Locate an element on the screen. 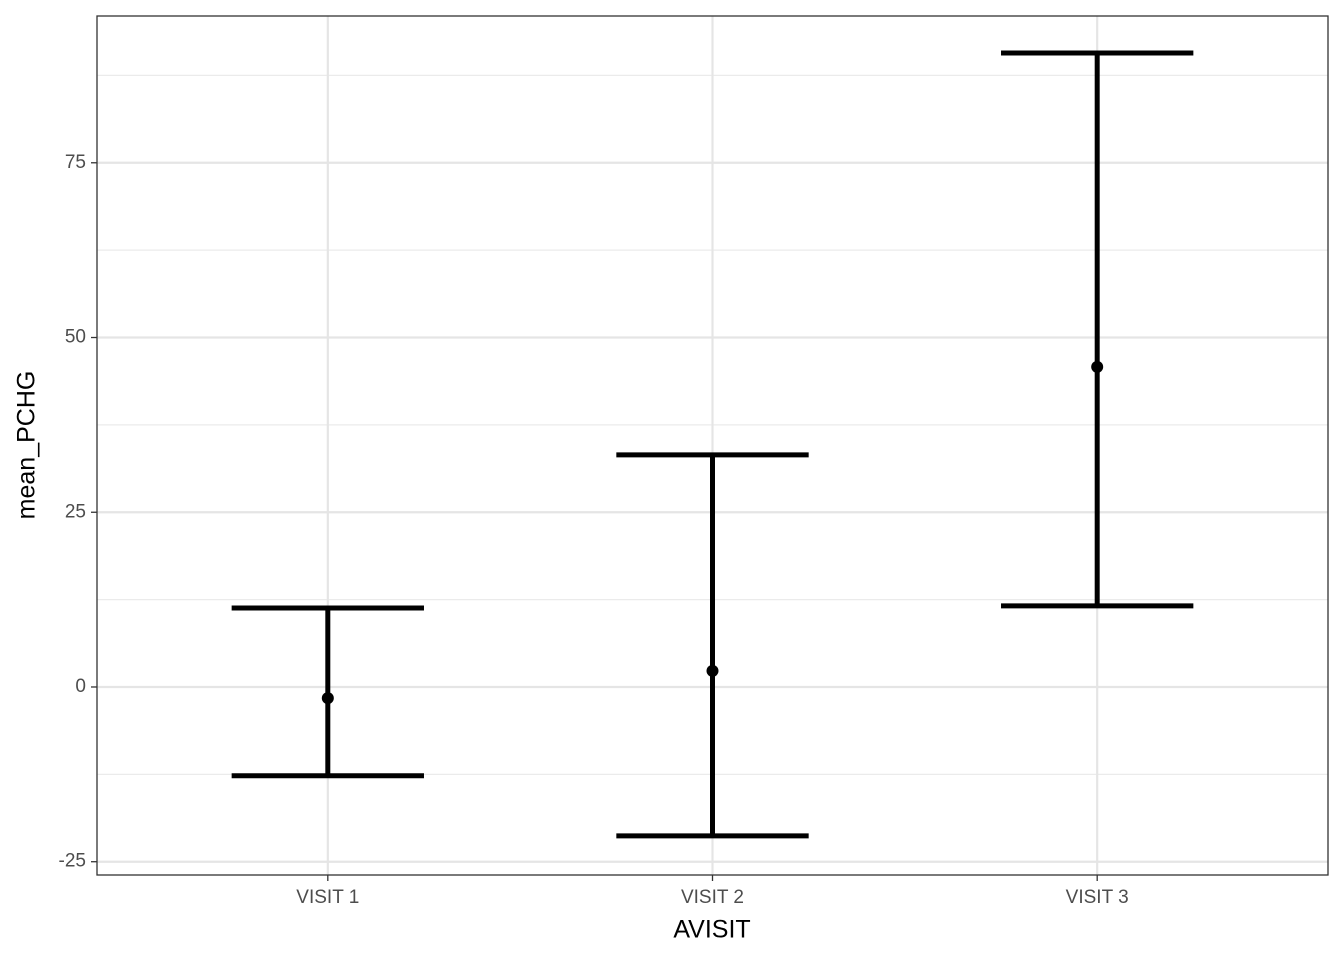 The image size is (1344, 960). x-tick-label: VISIT 1 is located at coordinates (327, 897).